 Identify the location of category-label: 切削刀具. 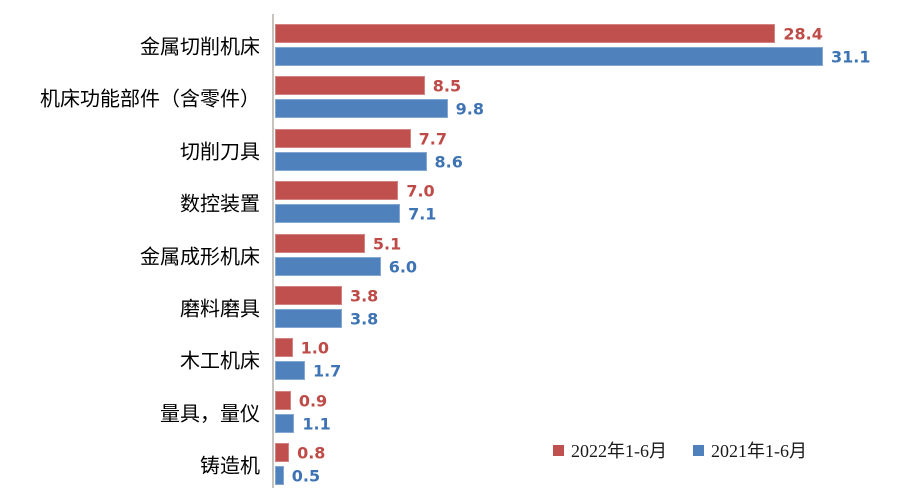
(220, 152).